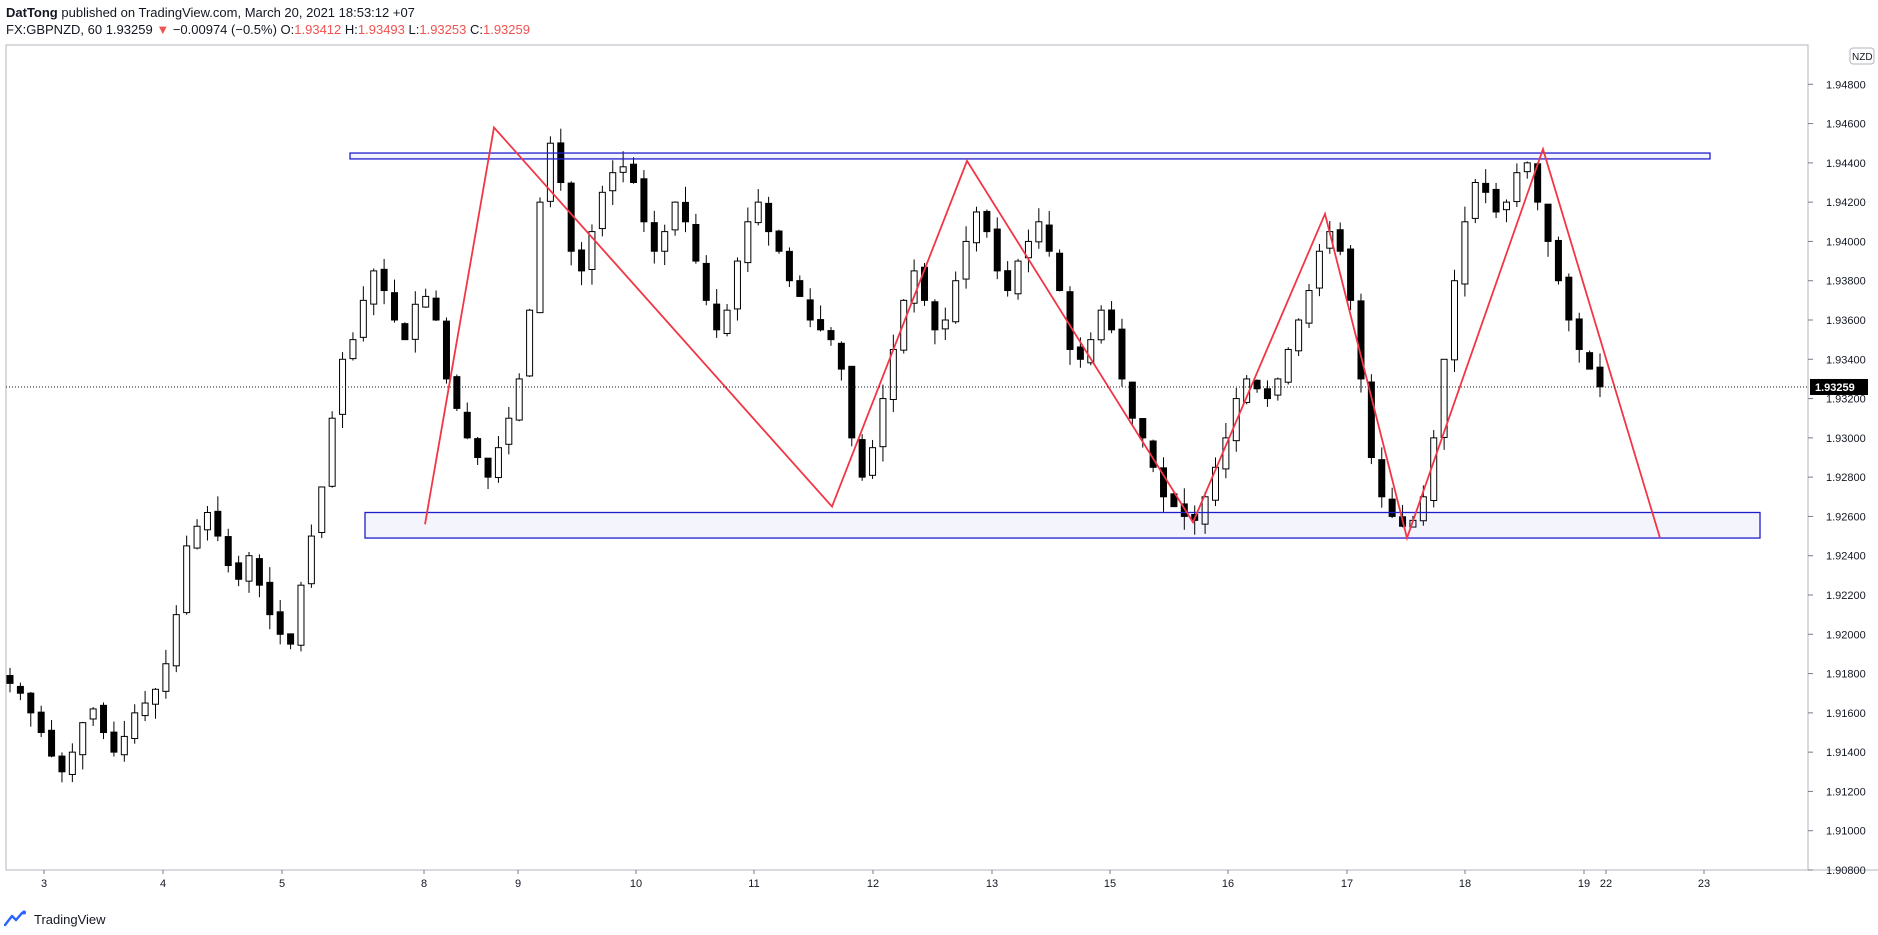 This screenshot has width=1878, height=935. What do you see at coordinates (518, 884) in the screenshot?
I see `x-tick-label: 9` at bounding box center [518, 884].